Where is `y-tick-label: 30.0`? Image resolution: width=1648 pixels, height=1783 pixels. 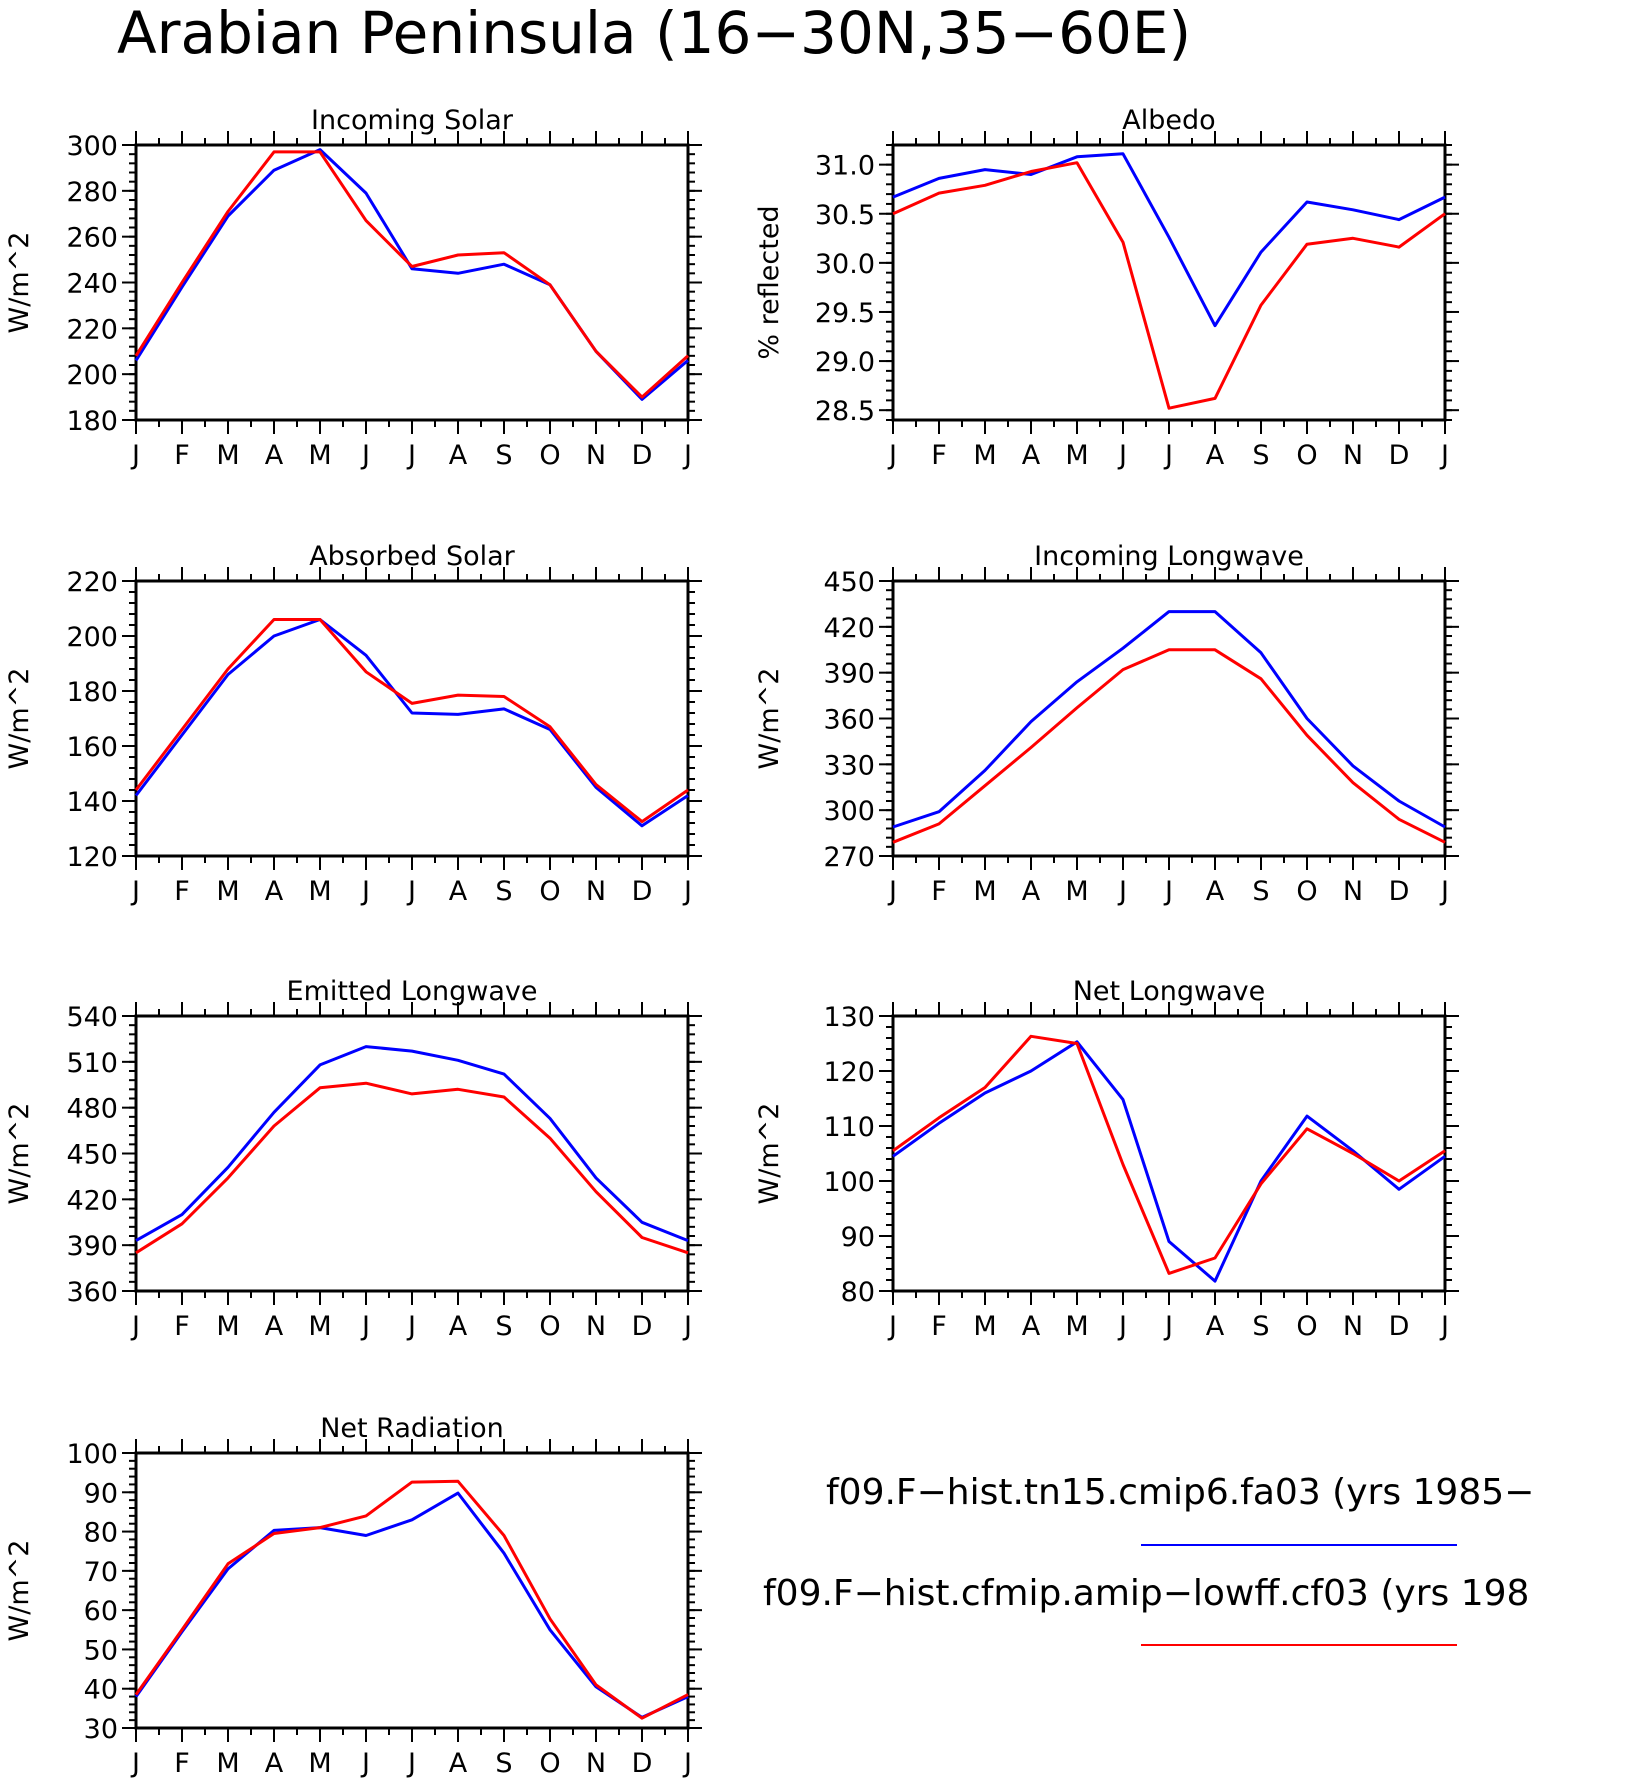
y-tick-label: 30.0 is located at coordinates (845, 264).